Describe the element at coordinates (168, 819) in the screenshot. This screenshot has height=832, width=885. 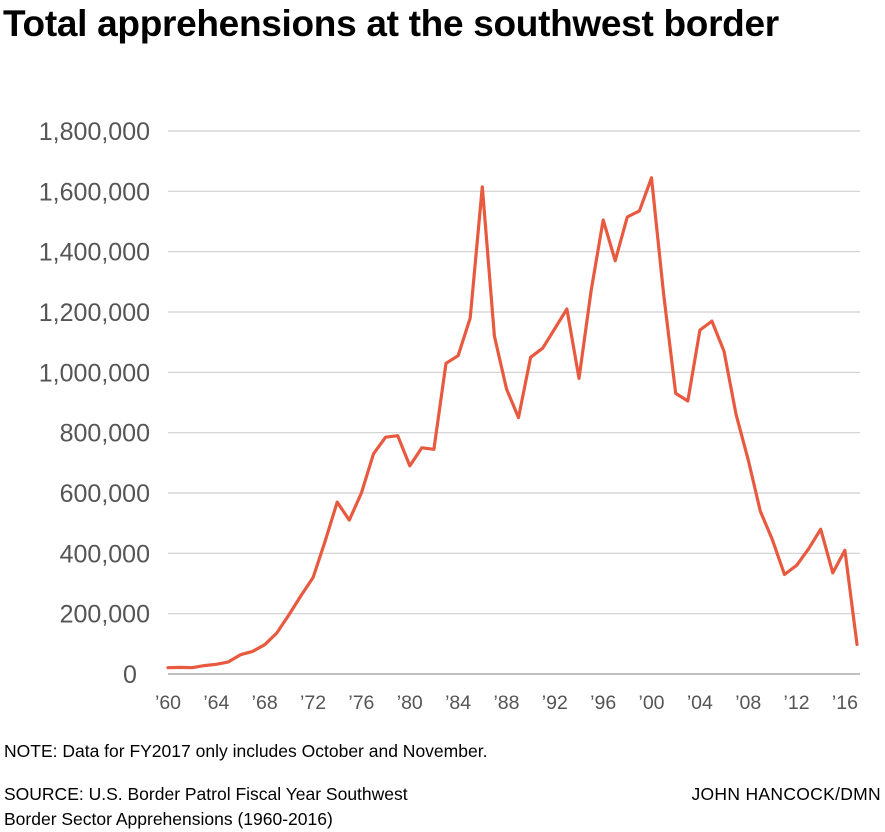
I see `source-line-2: Border Sector Apprehensions (1960-2016)` at that location.